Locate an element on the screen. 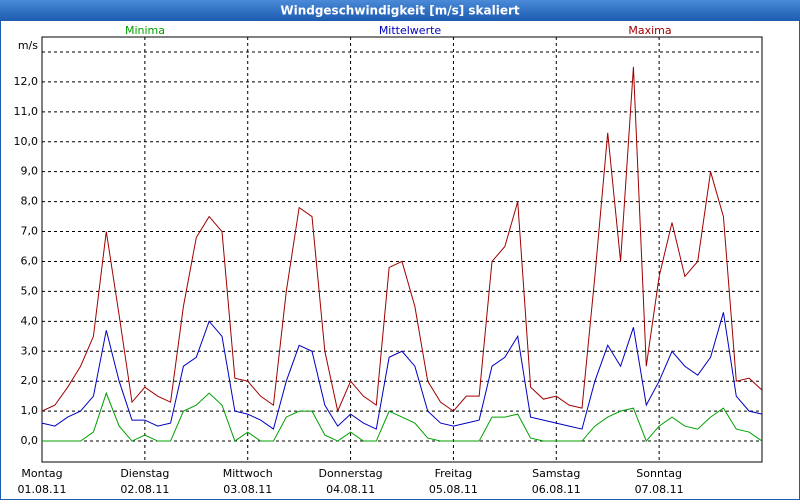  x-tick-label: Donnerstag is located at coordinates (350, 473).